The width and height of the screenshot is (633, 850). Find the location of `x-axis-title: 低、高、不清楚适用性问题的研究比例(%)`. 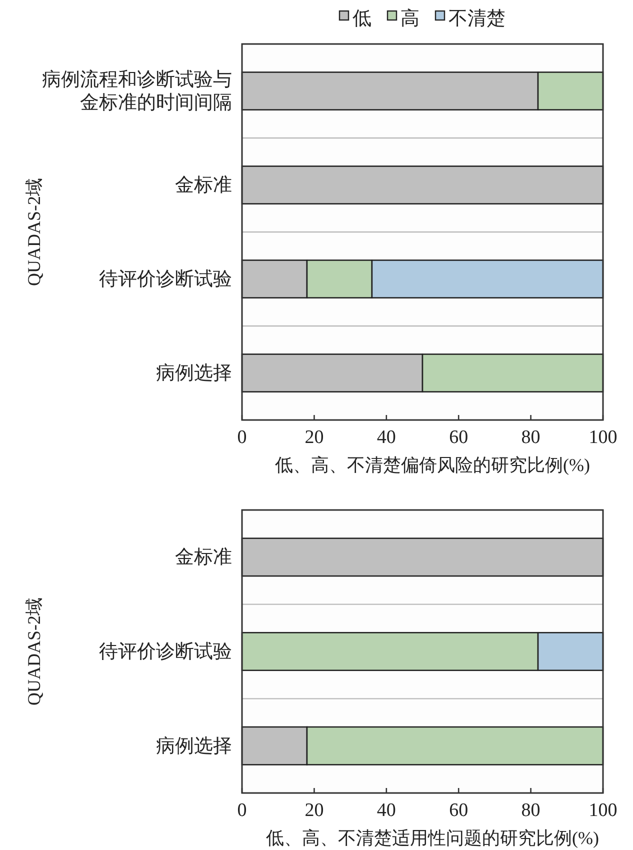

x-axis-title: 低、高、不清楚适用性问题的研究比例(%) is located at coordinates (432, 838).